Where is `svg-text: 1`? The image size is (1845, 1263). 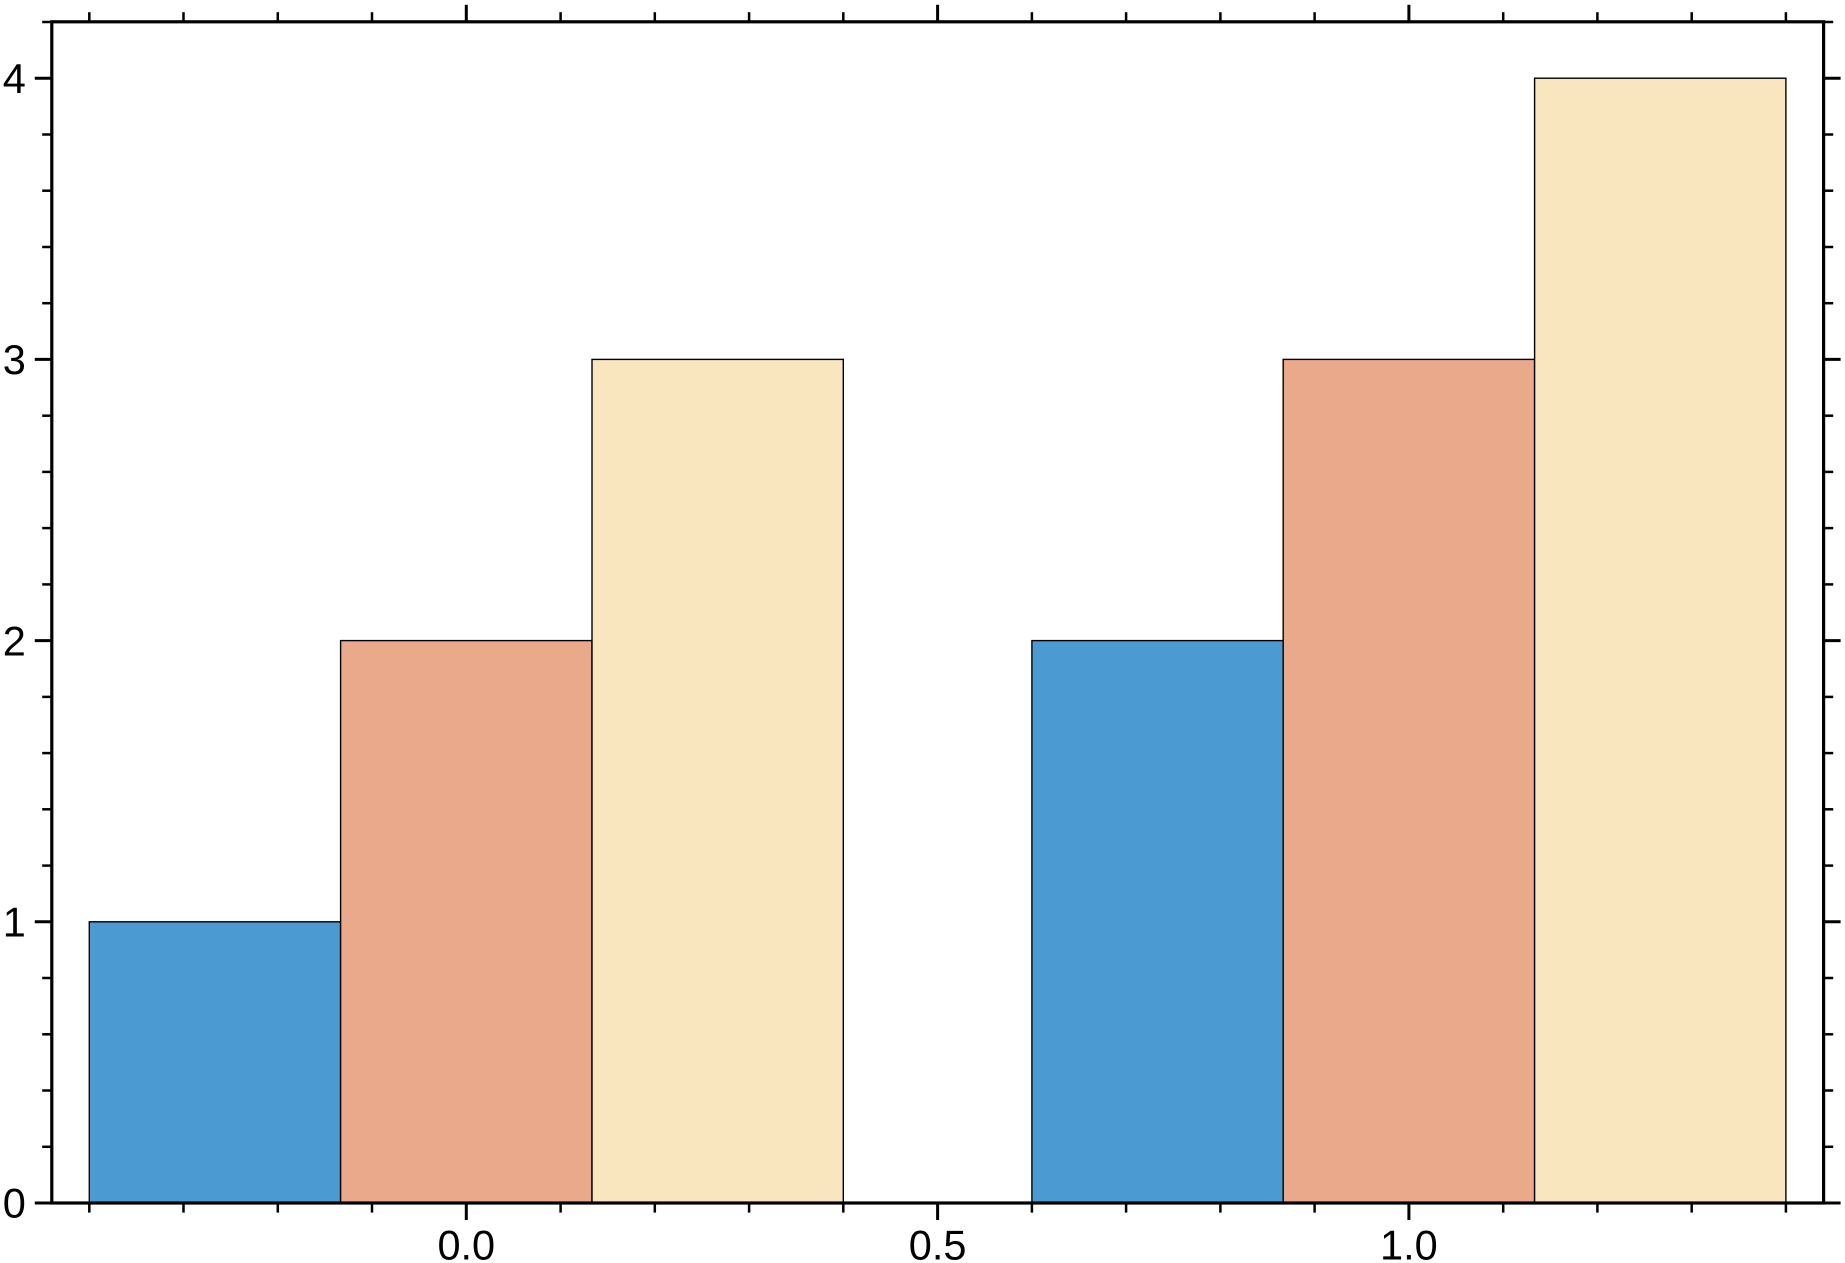
svg-text: 1 is located at coordinates (14, 922).